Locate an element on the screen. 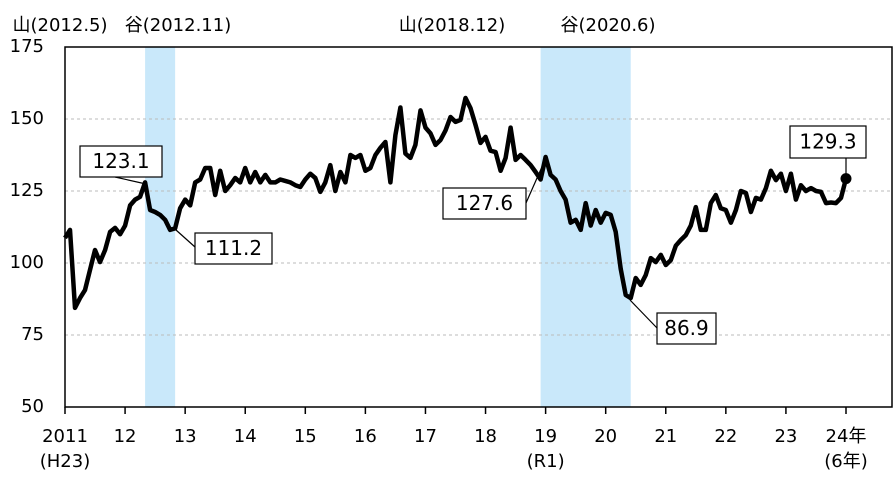  x-tick-label: 13 is located at coordinates (185, 436).